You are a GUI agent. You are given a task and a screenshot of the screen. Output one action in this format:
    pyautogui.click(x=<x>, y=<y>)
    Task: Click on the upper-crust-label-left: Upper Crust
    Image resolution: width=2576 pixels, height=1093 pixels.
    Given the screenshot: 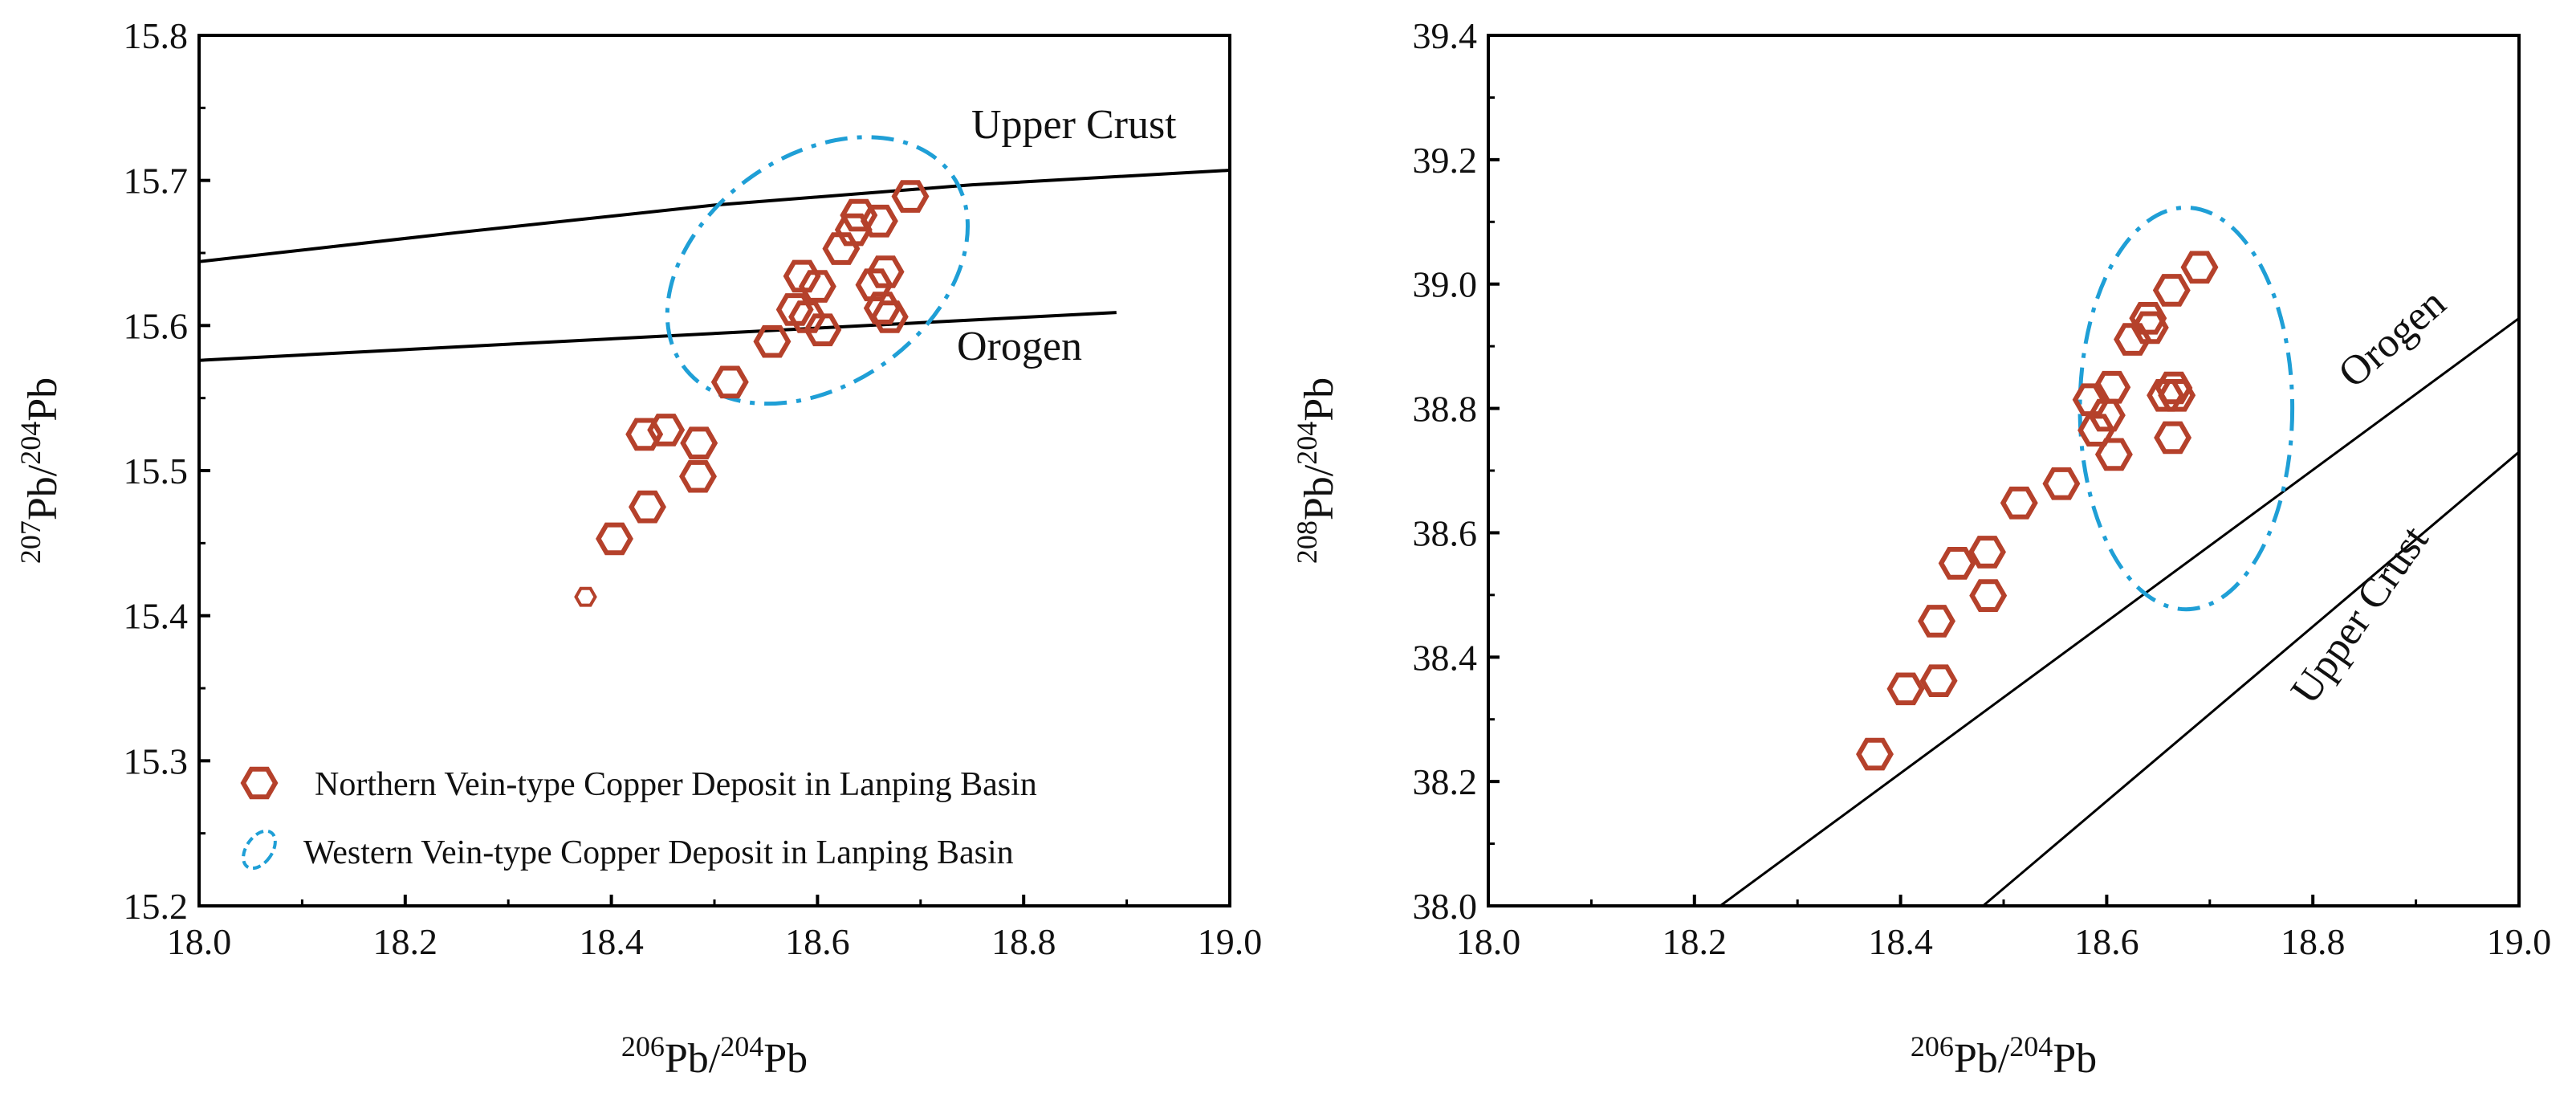 What is the action you would take?
    pyautogui.click(x=1074, y=125)
    